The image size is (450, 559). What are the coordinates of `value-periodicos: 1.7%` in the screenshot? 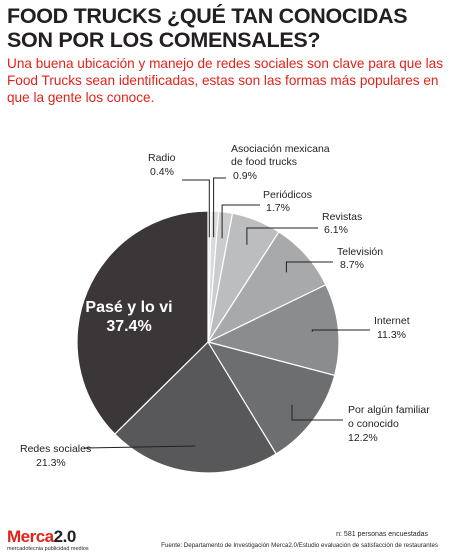 It's located at (278, 208).